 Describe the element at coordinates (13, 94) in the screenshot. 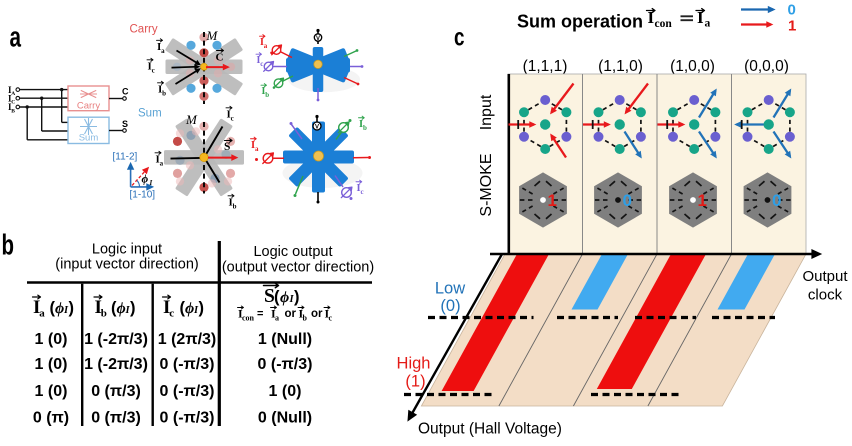

I see `svg-text: A` at that location.